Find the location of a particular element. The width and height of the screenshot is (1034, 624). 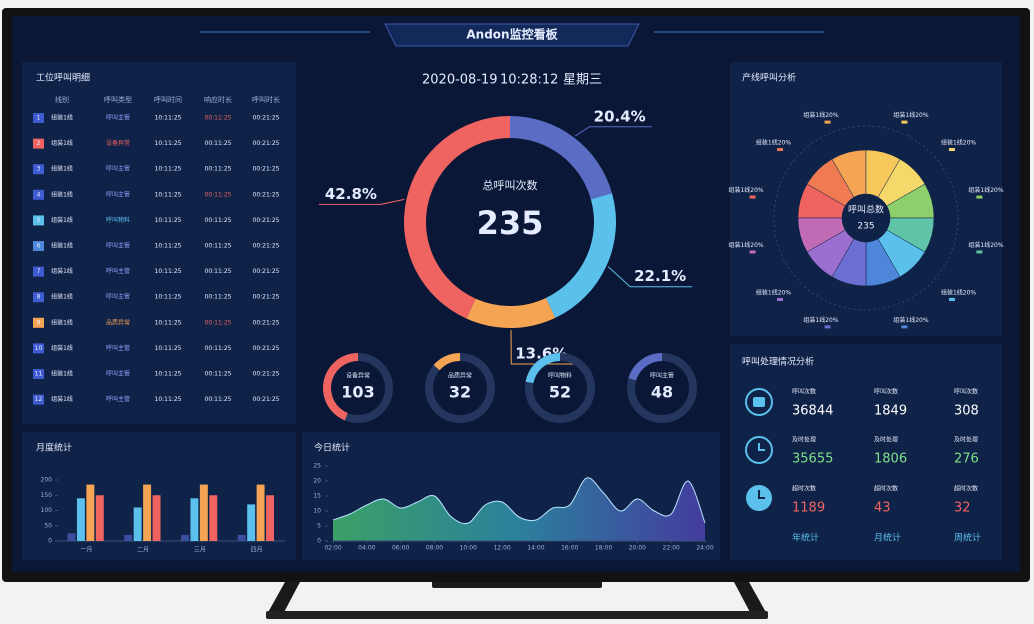

x-tick-label: 08:00 is located at coordinates (434, 548).